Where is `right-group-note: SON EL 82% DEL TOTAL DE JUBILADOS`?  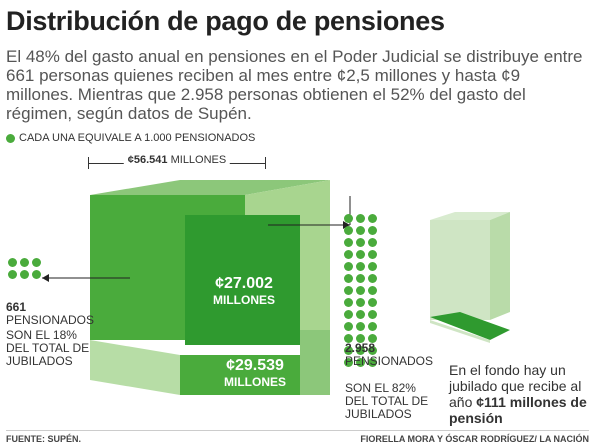
right-group-note: SON EL 82% DEL TOTAL DE JUBILADOS is located at coordinates (387, 401).